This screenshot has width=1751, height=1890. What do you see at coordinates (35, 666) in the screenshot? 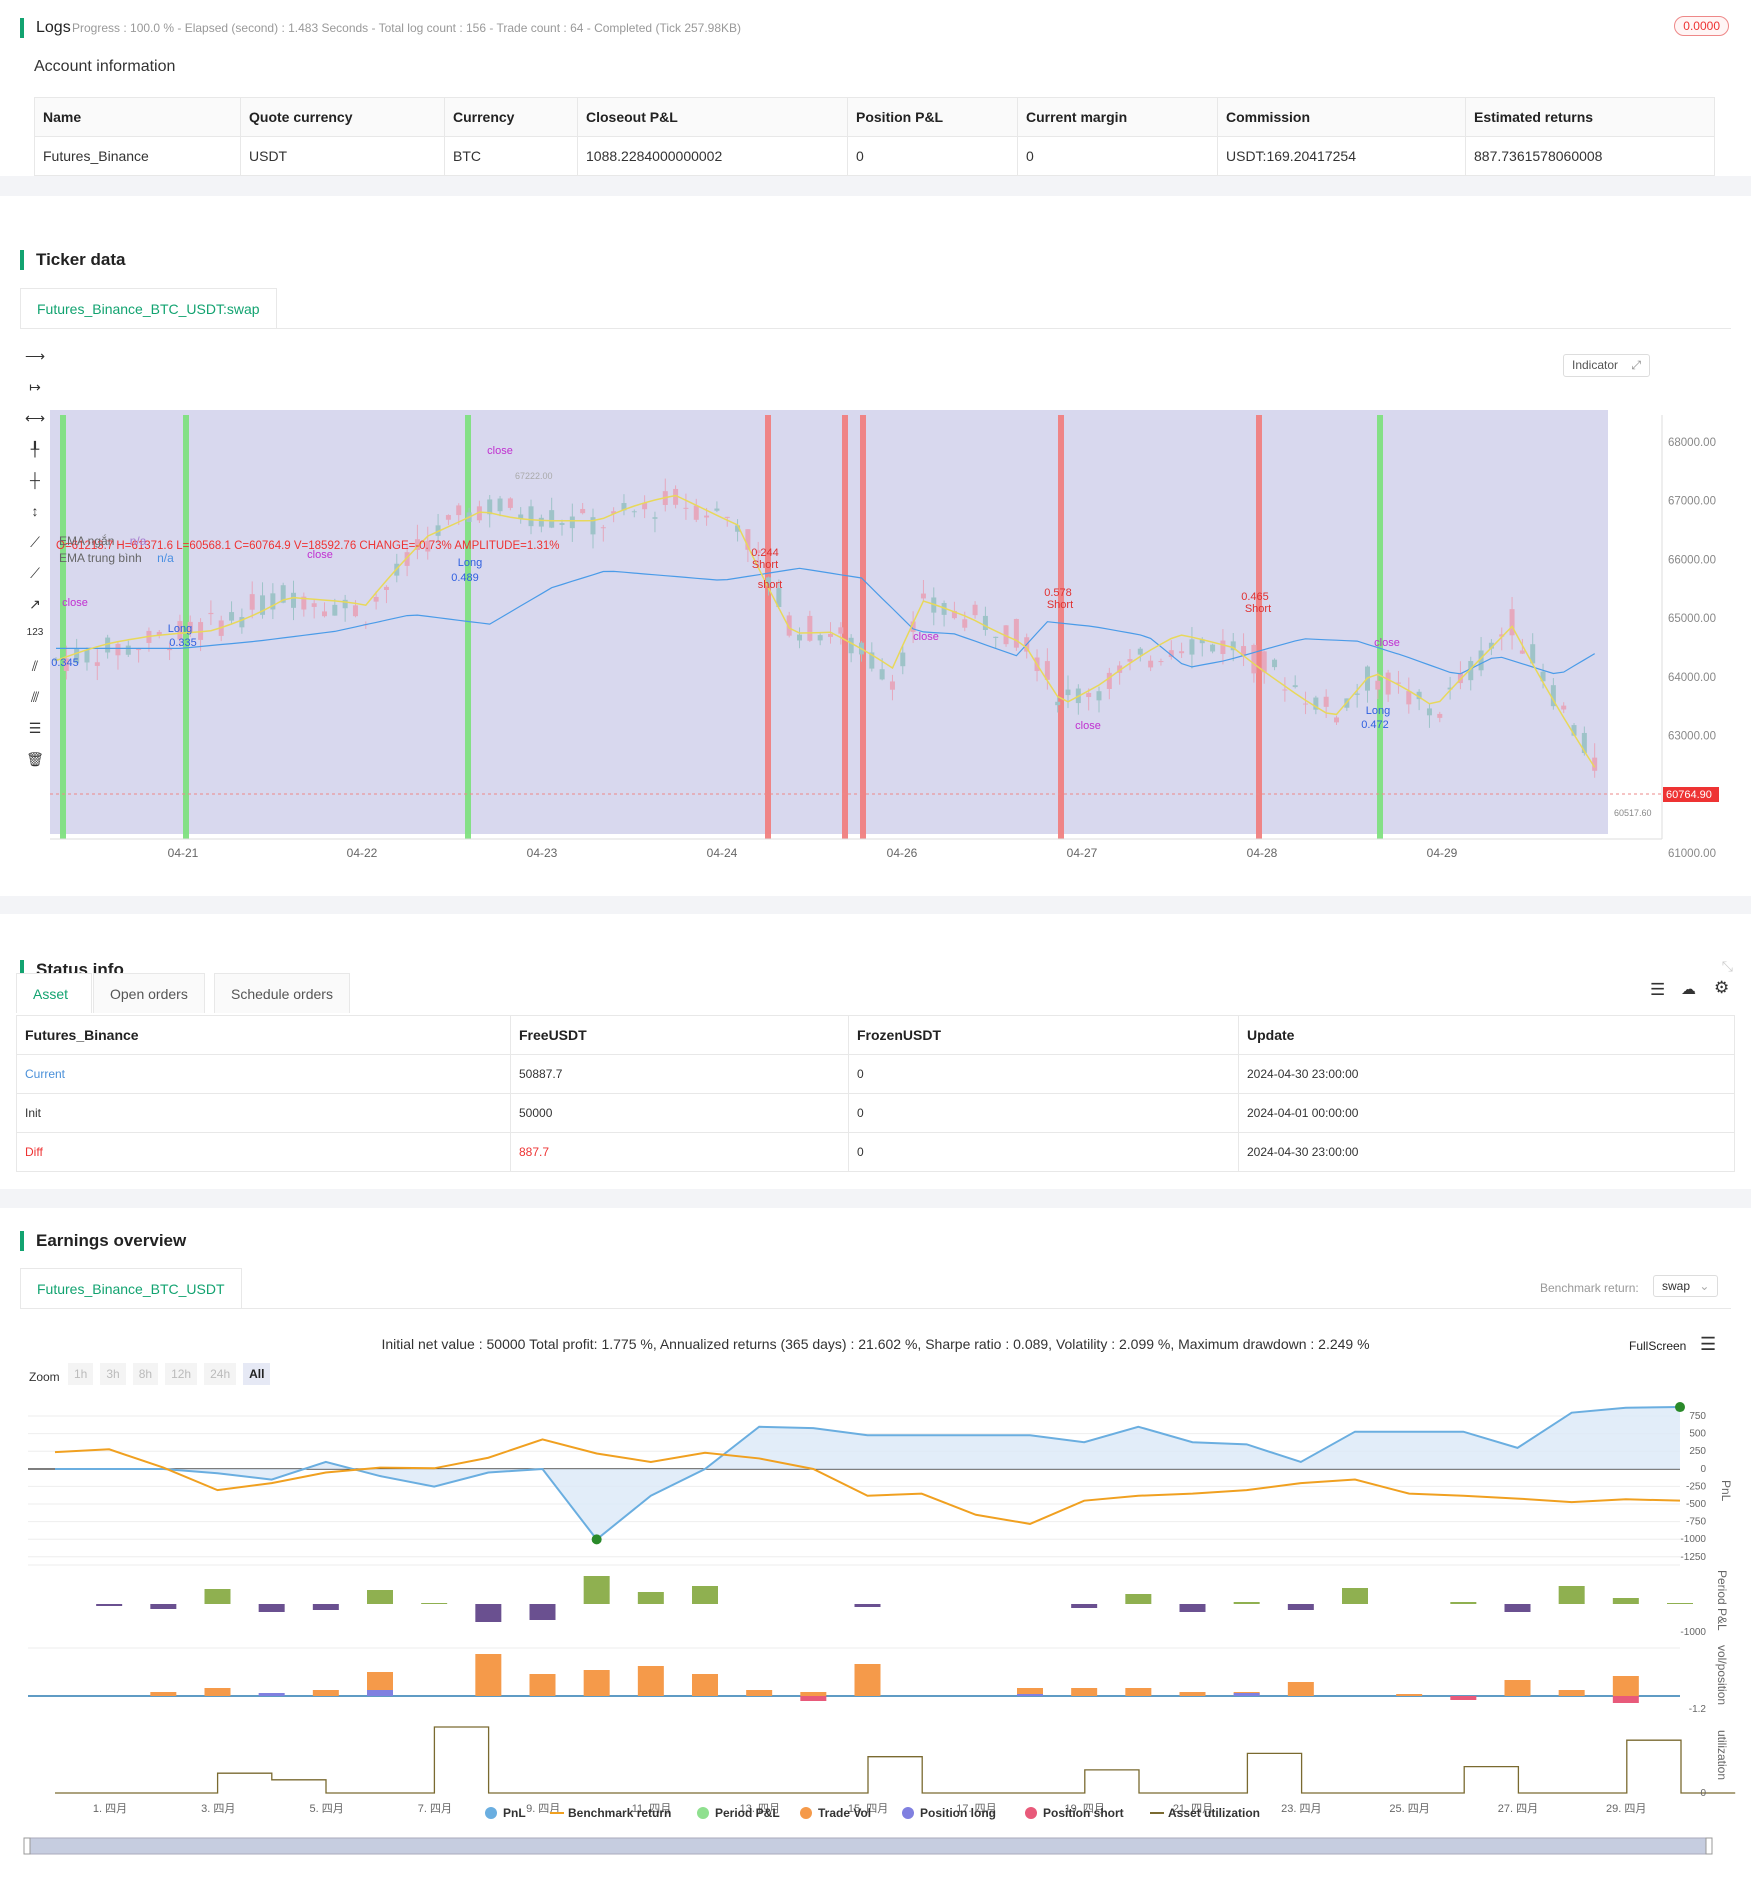
I see `channel-tool-icon: ⫽` at bounding box center [35, 666].